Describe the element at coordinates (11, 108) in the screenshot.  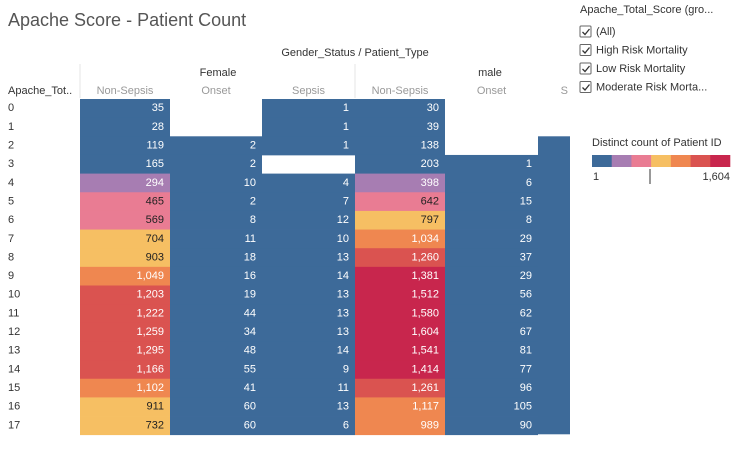
I see `row-label: 0` at that location.